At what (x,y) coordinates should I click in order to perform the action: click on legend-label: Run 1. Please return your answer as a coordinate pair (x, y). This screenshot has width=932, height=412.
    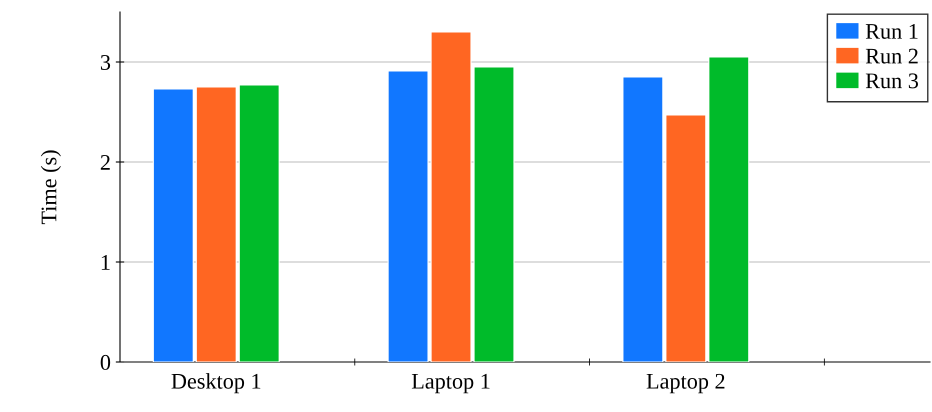
    Looking at the image, I should click on (892, 31).